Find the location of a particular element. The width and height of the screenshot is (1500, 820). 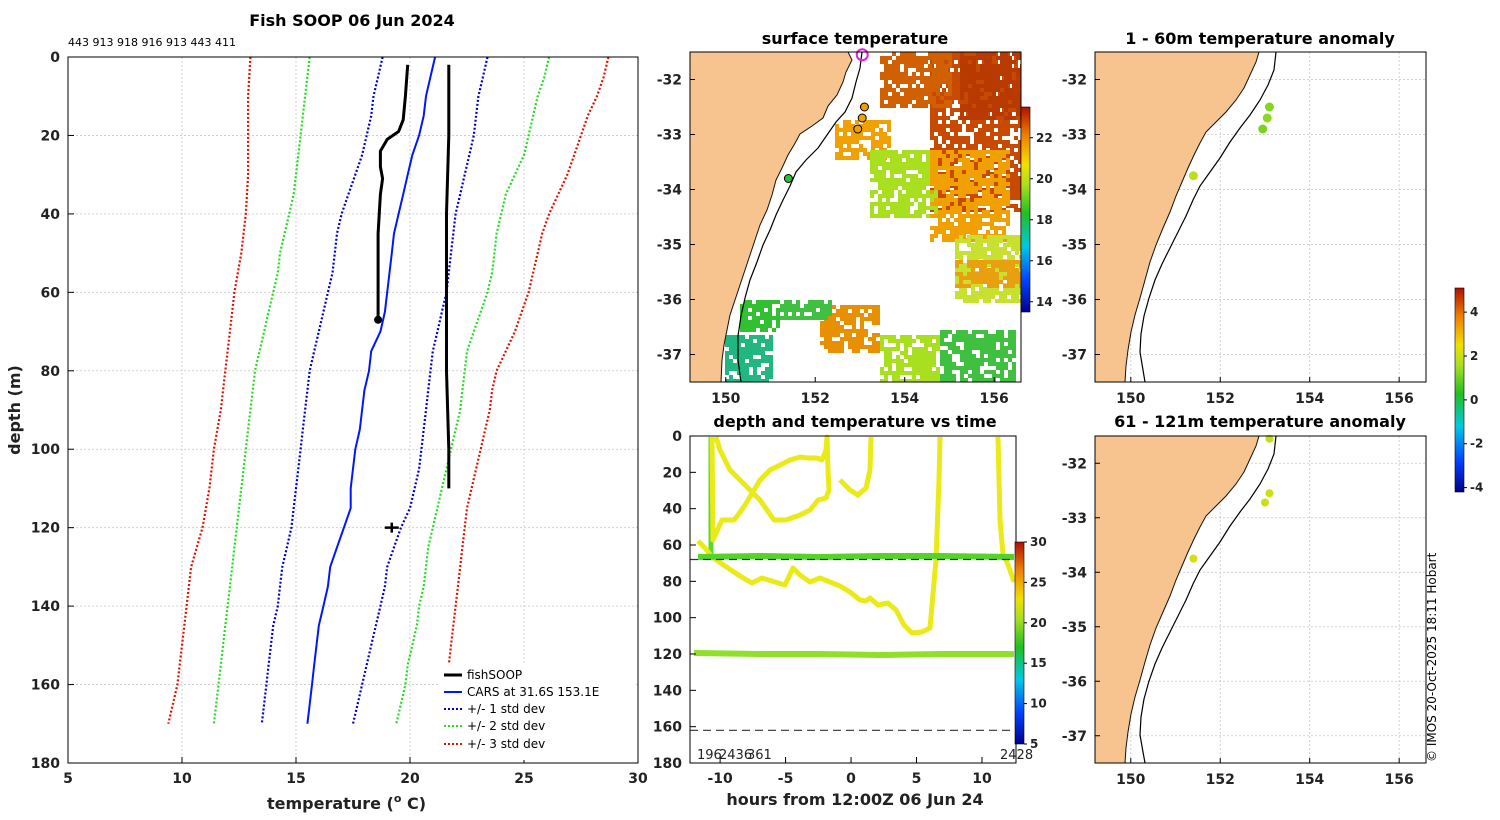

depth-time-ytick-label: 40 is located at coordinates (673, 510).